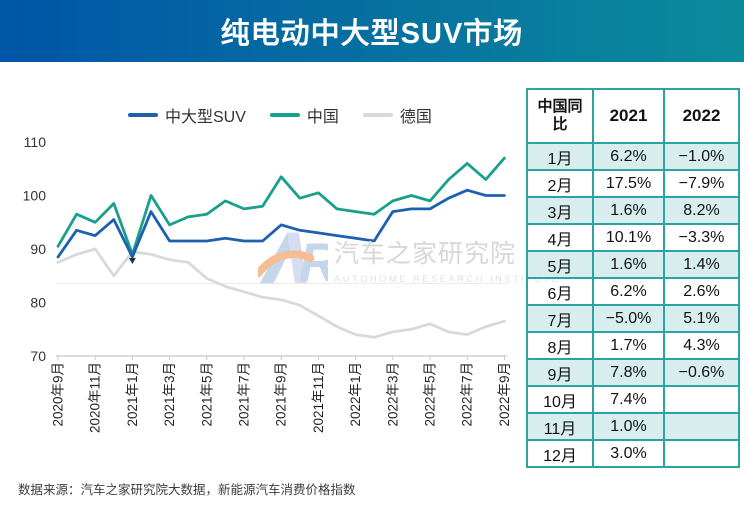 The height and width of the screenshot is (526, 744). Describe the element at coordinates (169, 394) in the screenshot. I see `x-tick-label: 2021年3月` at that location.